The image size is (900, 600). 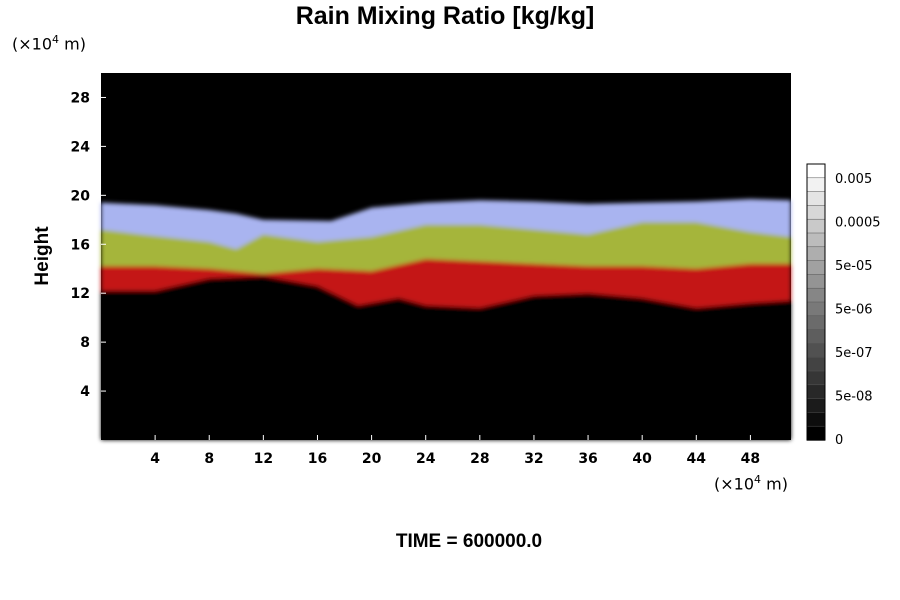 I want to click on colorbar-frame, so click(x=816, y=302).